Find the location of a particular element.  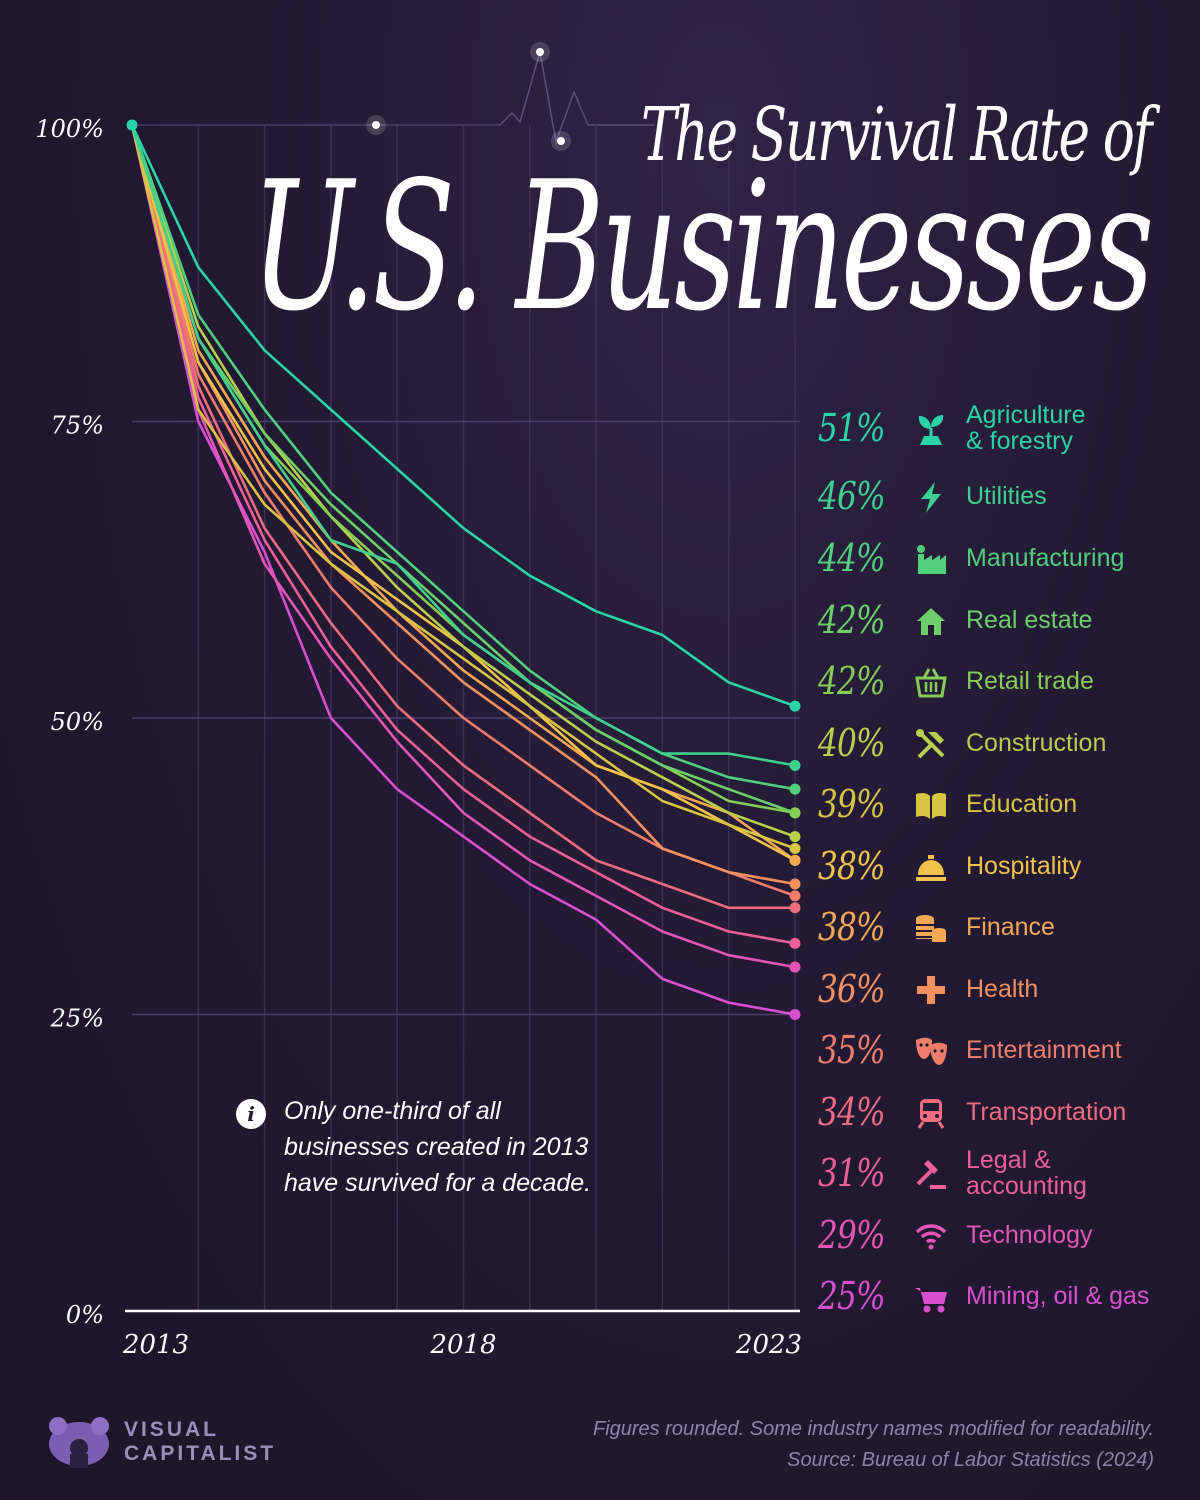

legend-label: Agriculture & forestry is located at coordinates (1026, 428).